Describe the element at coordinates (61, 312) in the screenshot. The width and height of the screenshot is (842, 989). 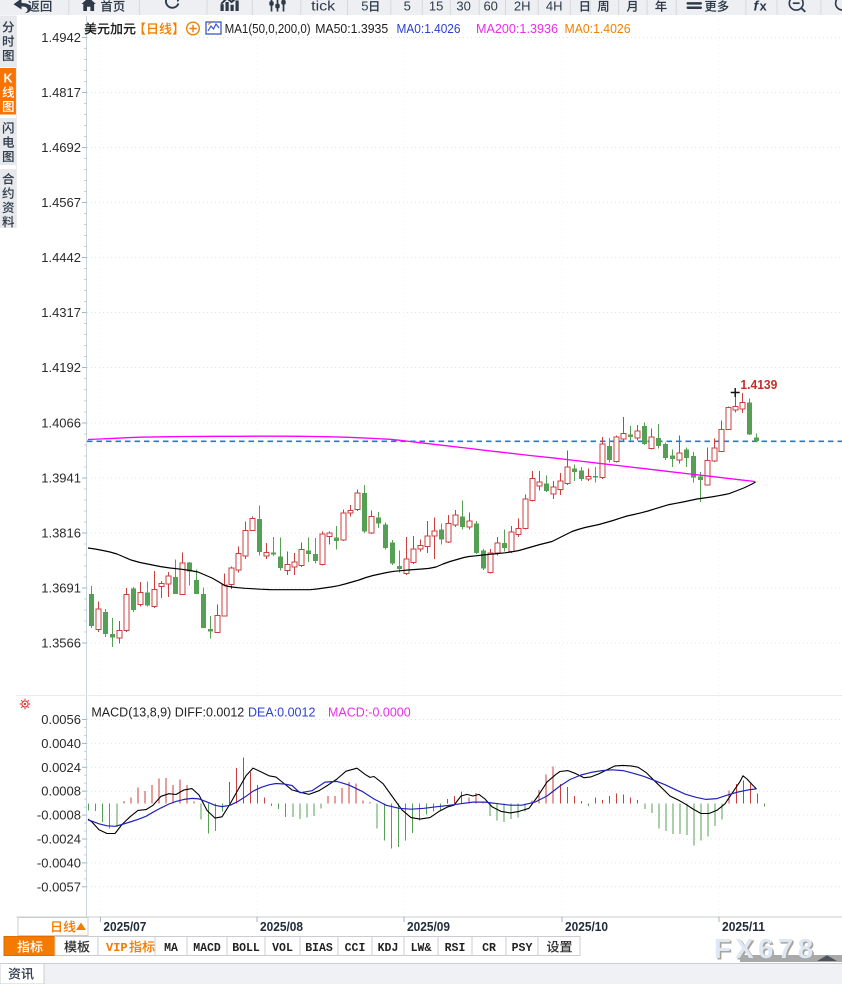
I see `svg-text: 1.4317` at that location.